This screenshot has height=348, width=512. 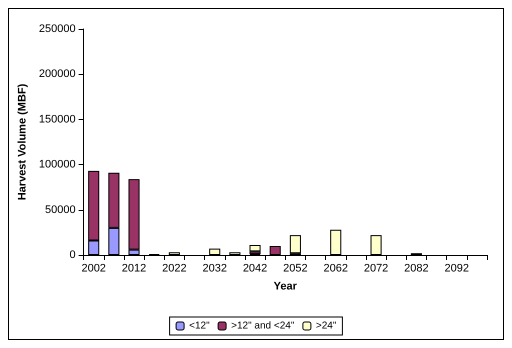 I want to click on x-tick-label: 2092, so click(x=456, y=268).